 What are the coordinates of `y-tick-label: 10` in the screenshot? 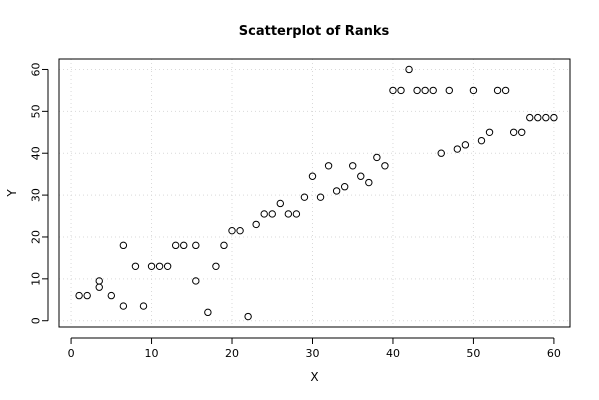 It's located at (36, 279).